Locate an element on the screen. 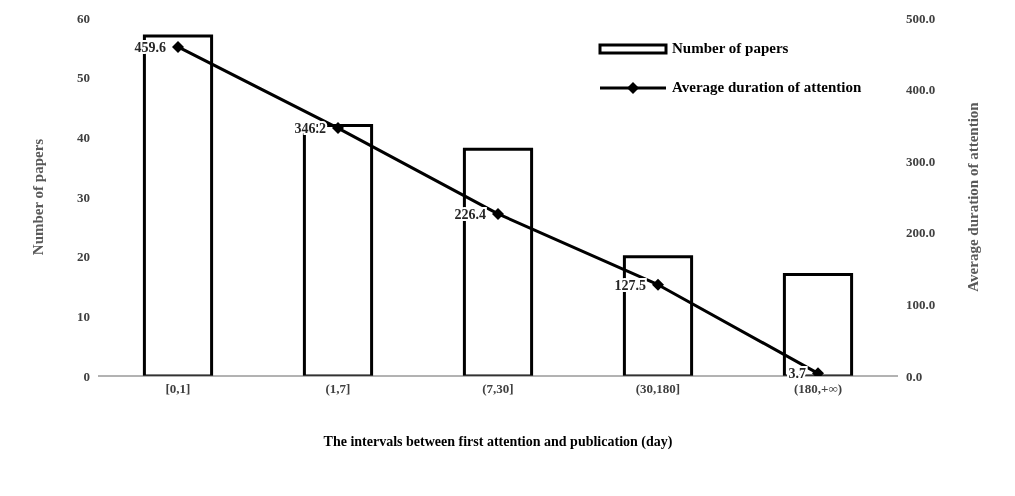 This screenshot has height=496, width=1015. y-tick-label: 20 is located at coordinates (83, 257).